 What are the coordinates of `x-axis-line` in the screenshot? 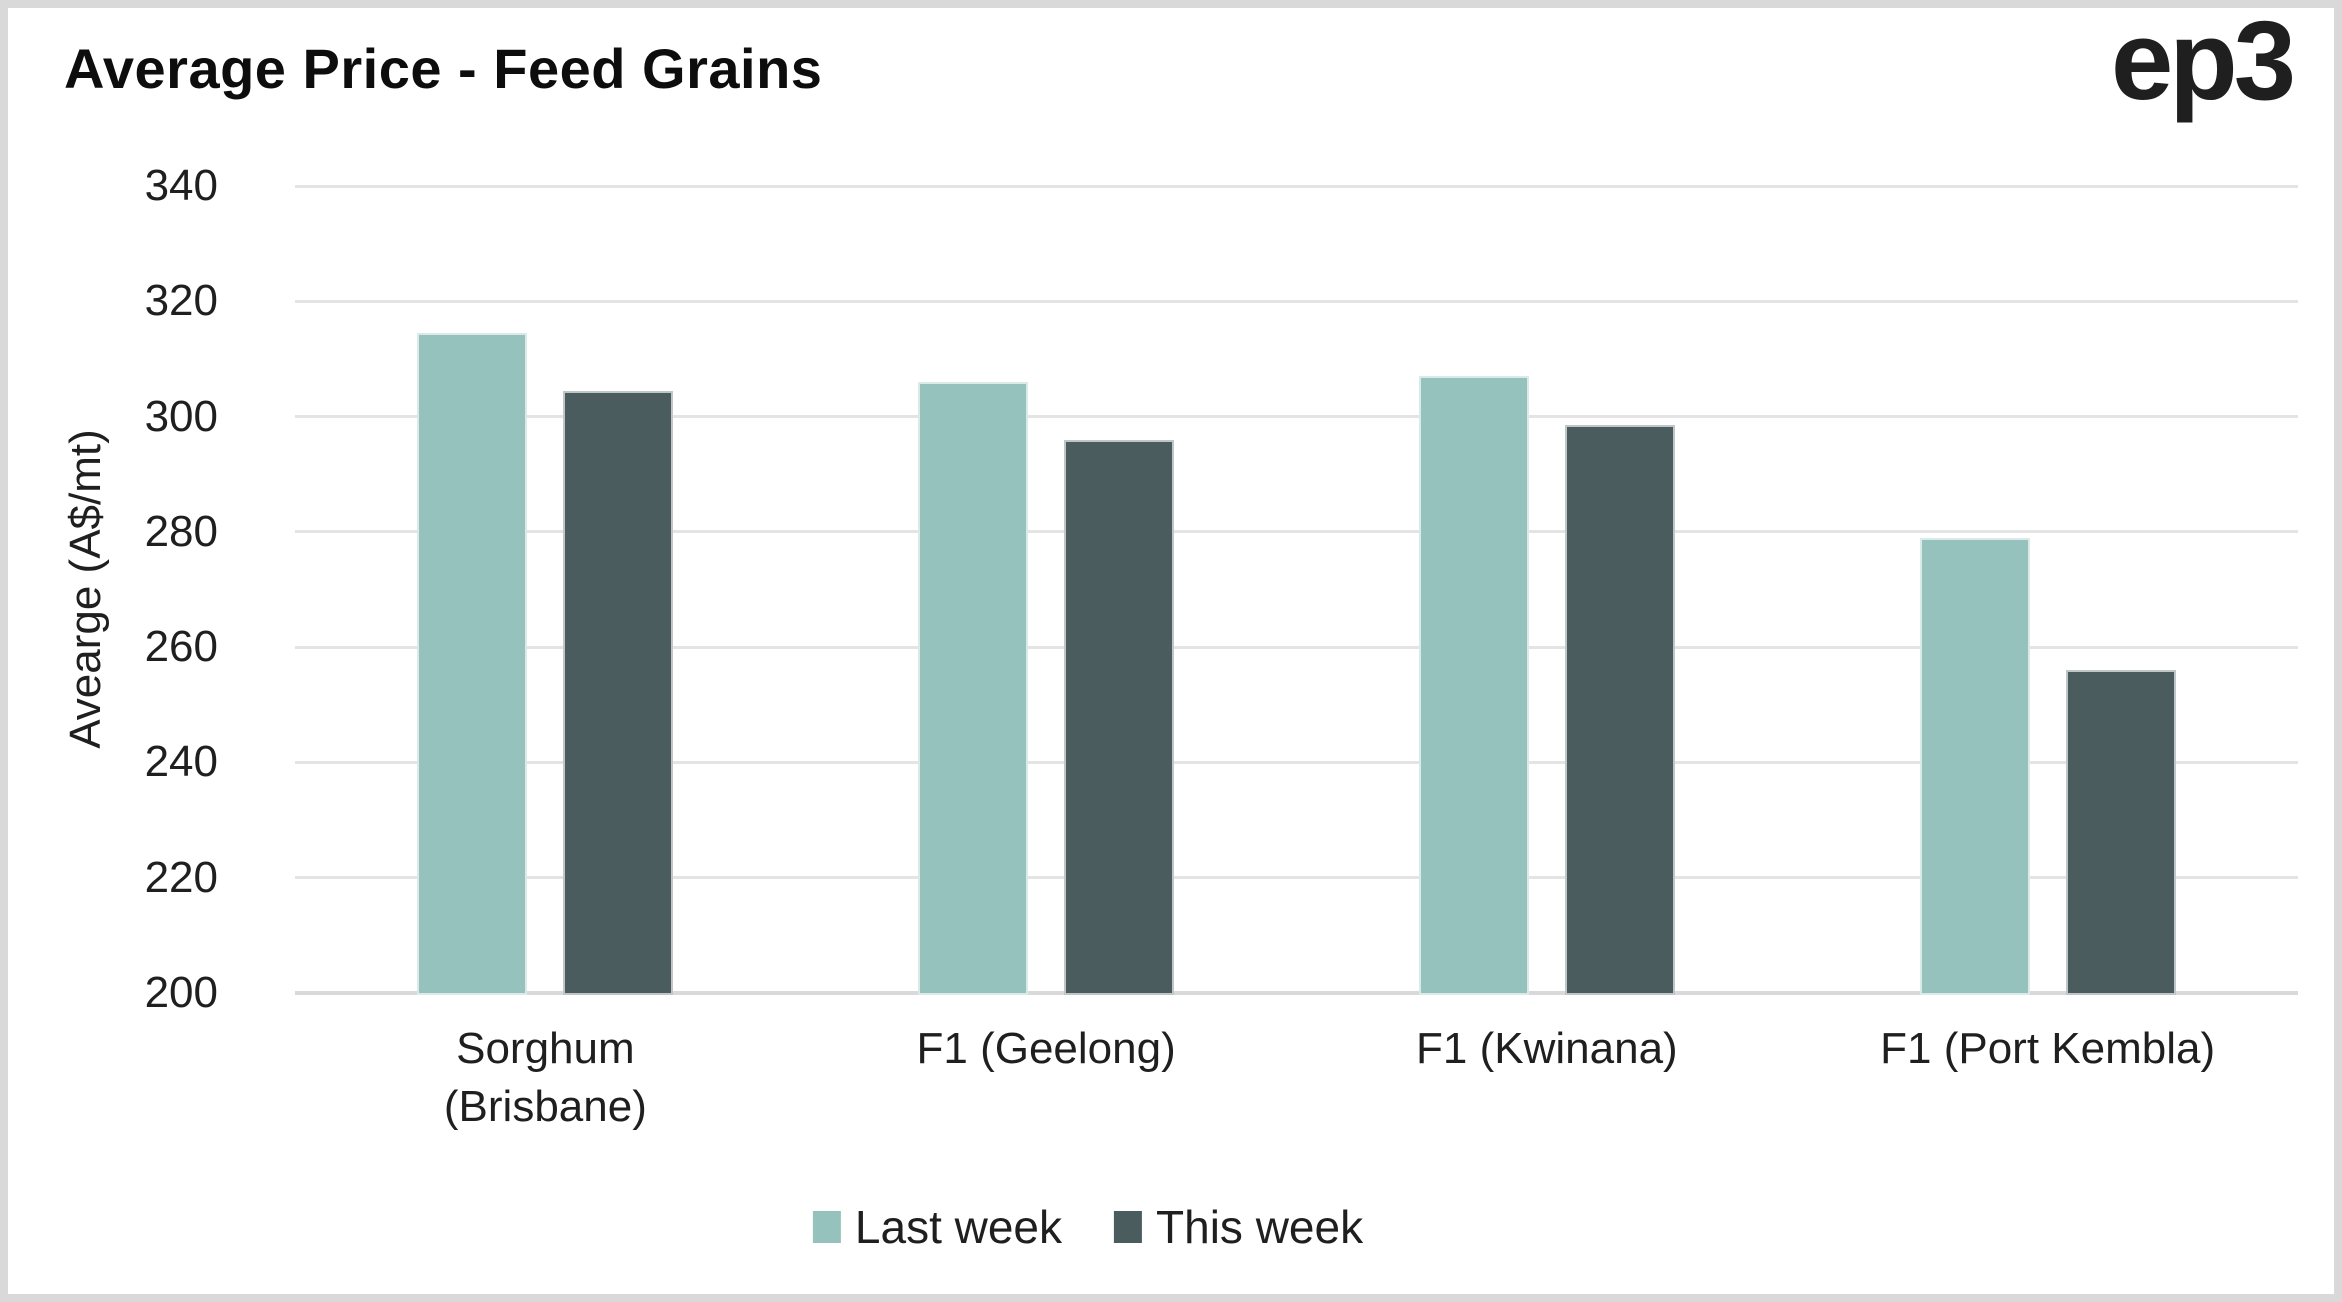 It's located at (1296, 993).